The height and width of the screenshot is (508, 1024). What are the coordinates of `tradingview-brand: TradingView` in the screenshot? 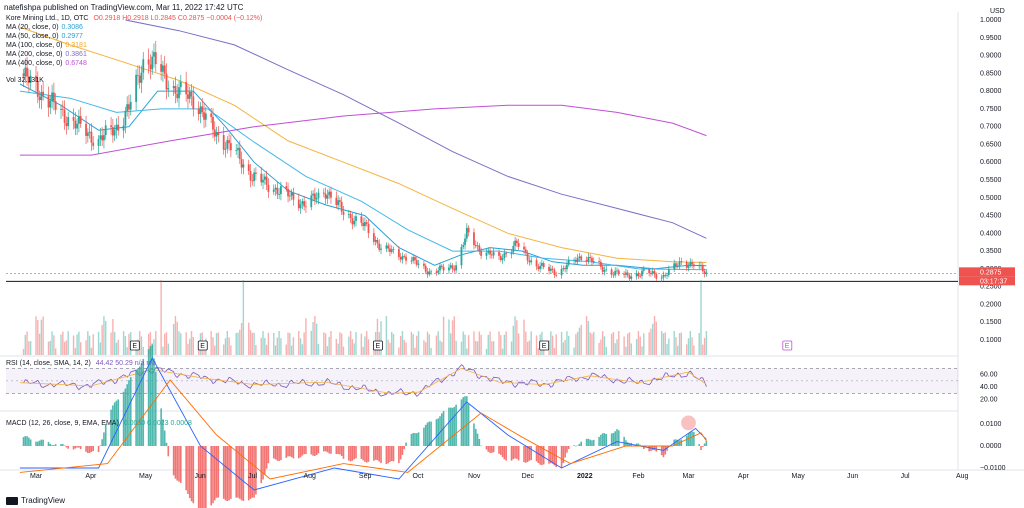 It's located at (35, 500).